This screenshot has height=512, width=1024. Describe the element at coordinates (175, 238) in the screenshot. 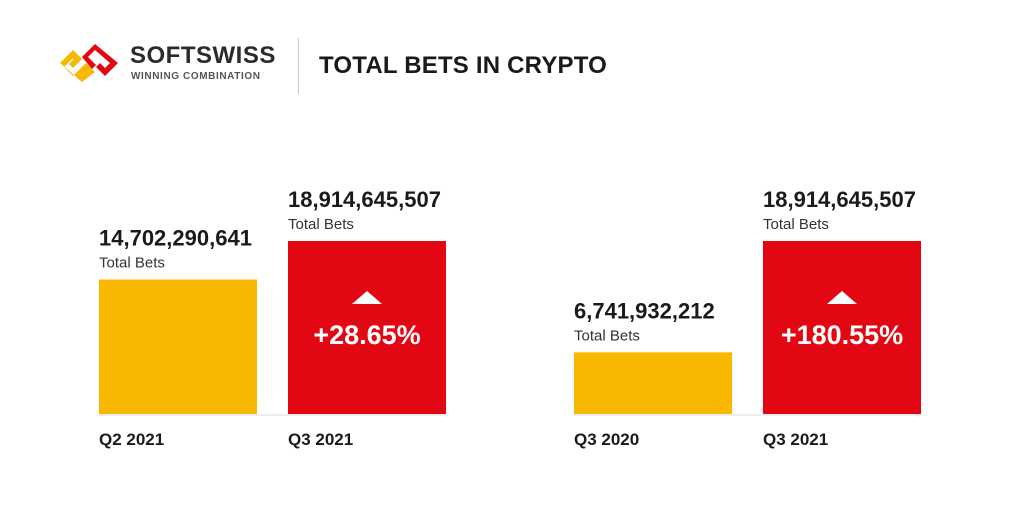

I see `bar-value-label: 14,702,290,641` at that location.